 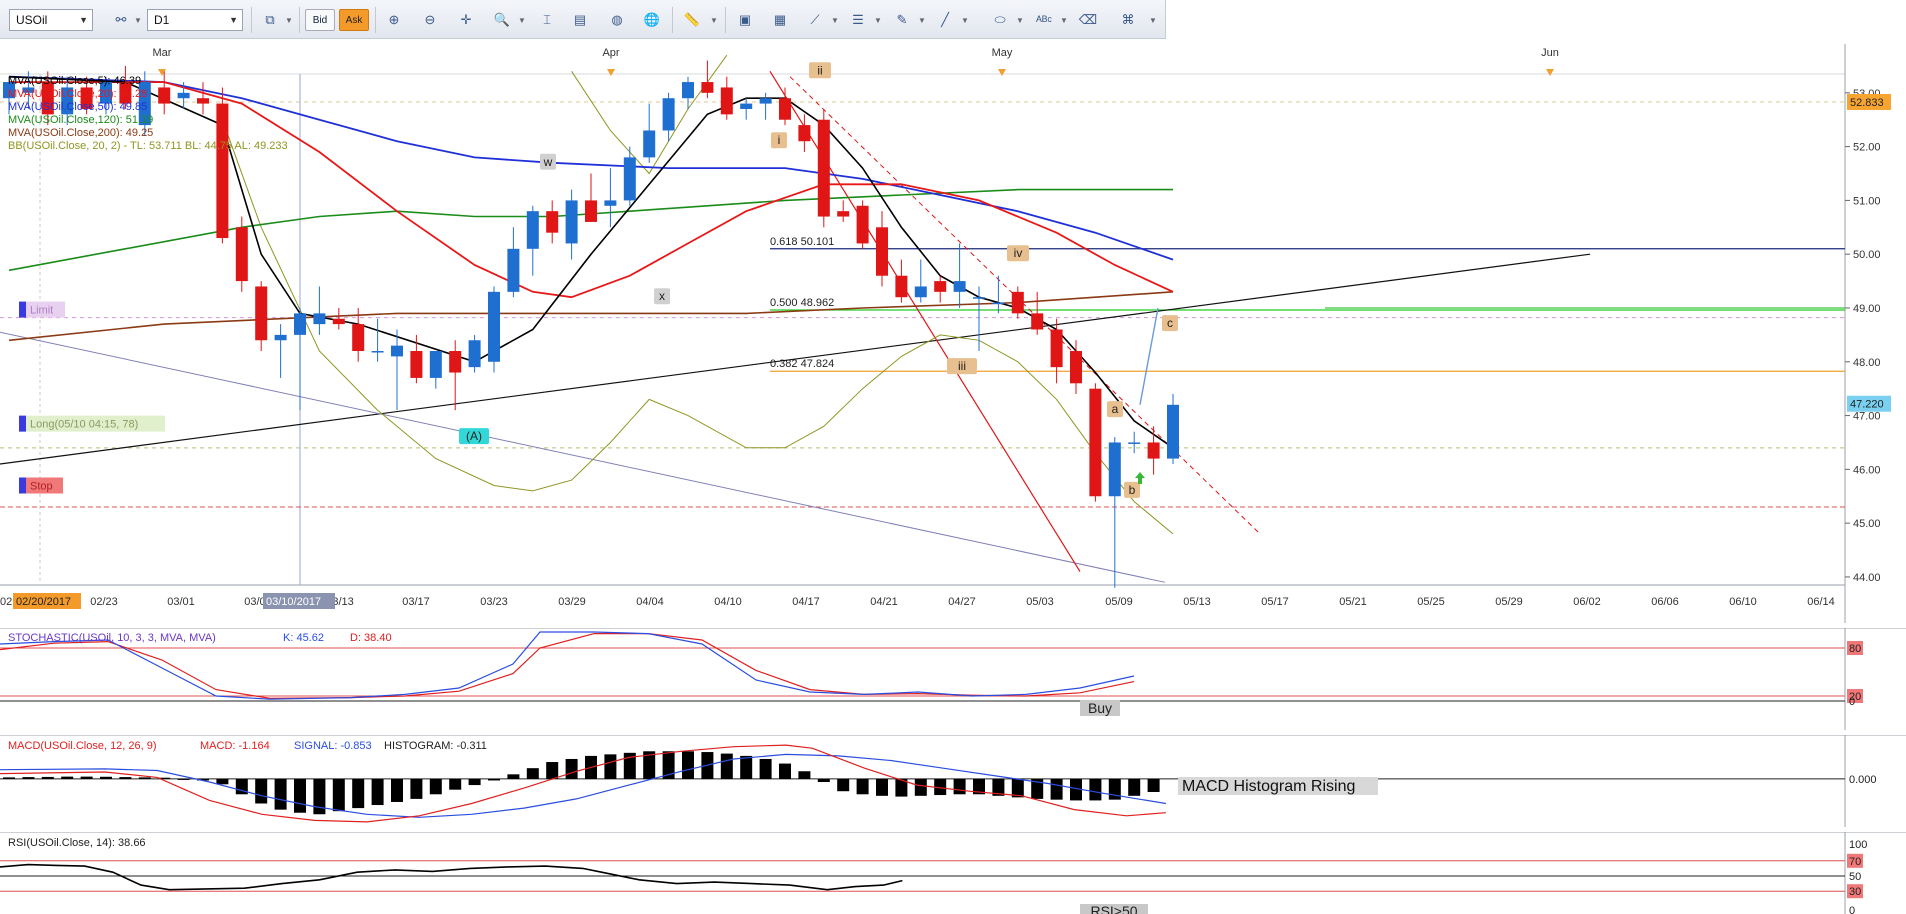 I want to click on rsi-level-label: 30, so click(x=1855, y=892).